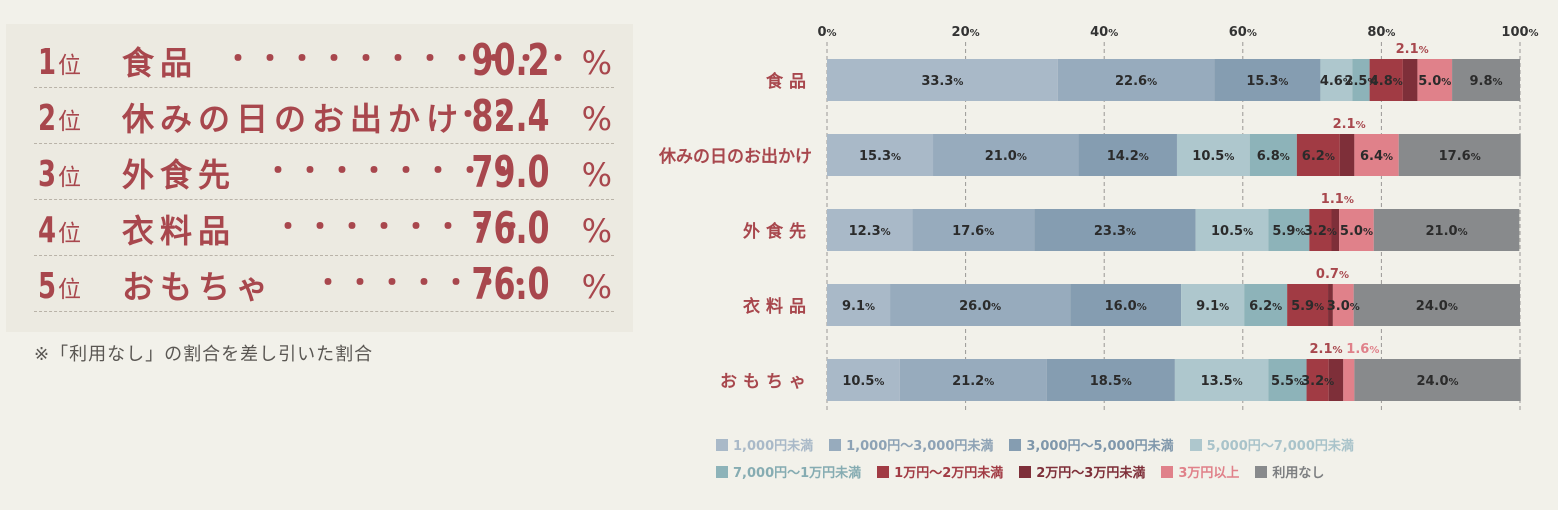  I want to click on data-label: 3.2%, so click(1320, 231).